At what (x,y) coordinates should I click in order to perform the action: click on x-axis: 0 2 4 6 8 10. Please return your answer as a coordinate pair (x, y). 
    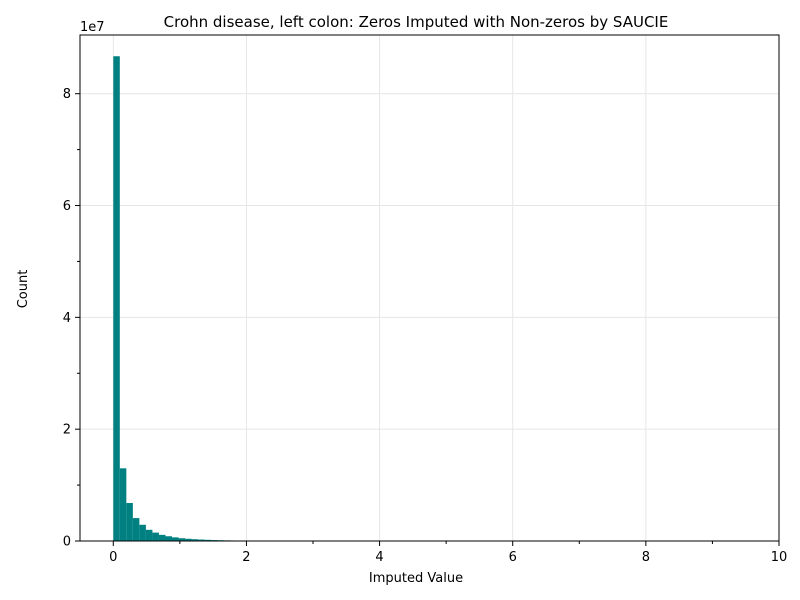
    Looking at the image, I should click on (448, 553).